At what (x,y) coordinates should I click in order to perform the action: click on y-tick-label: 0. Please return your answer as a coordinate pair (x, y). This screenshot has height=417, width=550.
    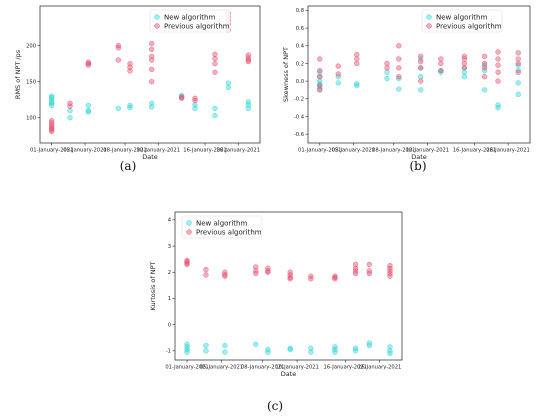
    Looking at the image, I should click on (169, 325).